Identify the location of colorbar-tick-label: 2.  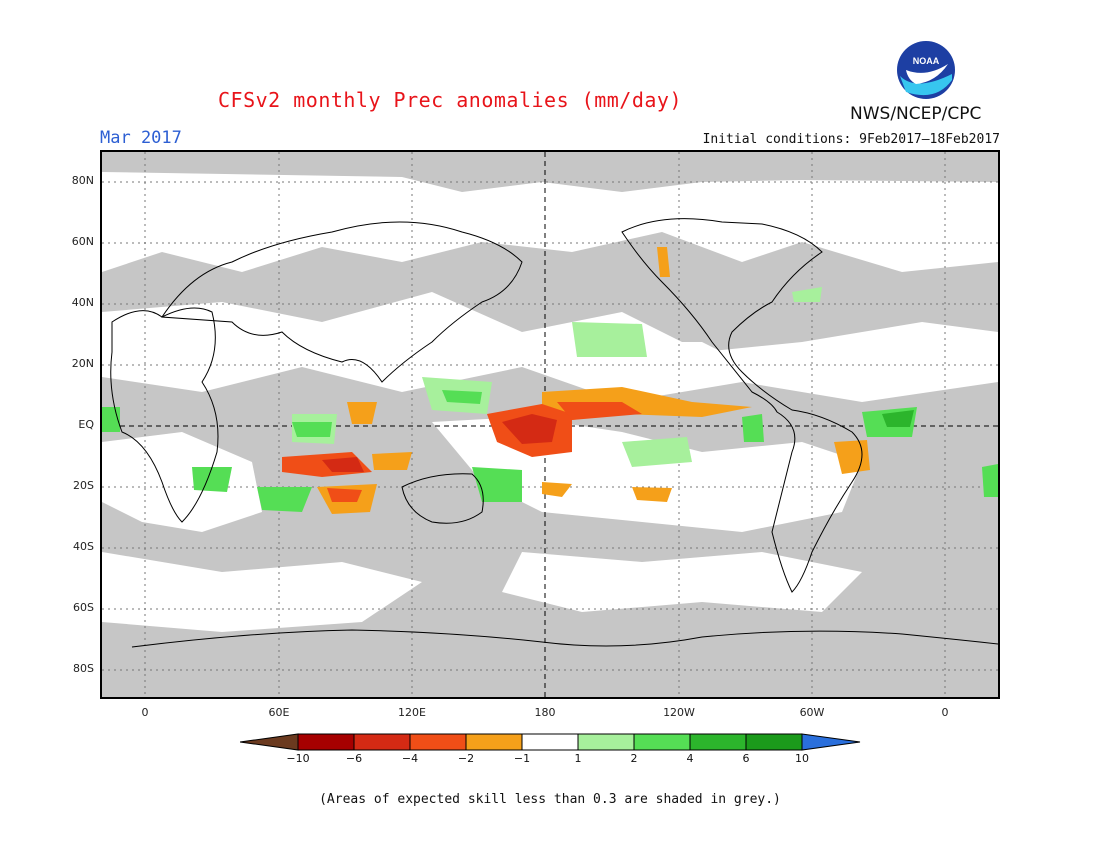
(634, 758).